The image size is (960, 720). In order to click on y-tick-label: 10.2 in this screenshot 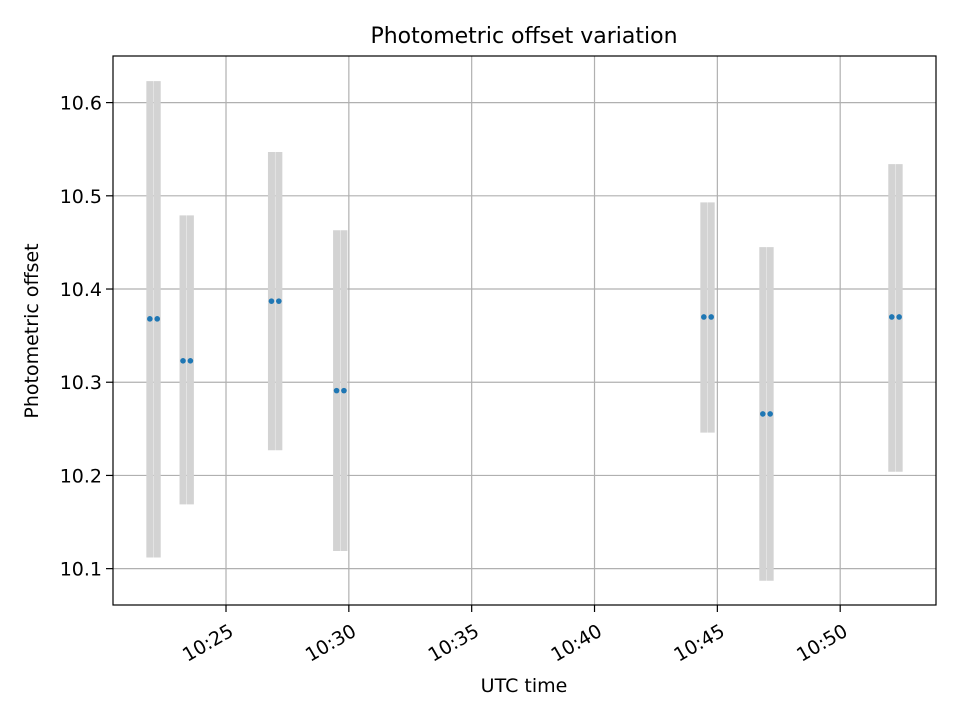, I will do `click(81, 476)`.